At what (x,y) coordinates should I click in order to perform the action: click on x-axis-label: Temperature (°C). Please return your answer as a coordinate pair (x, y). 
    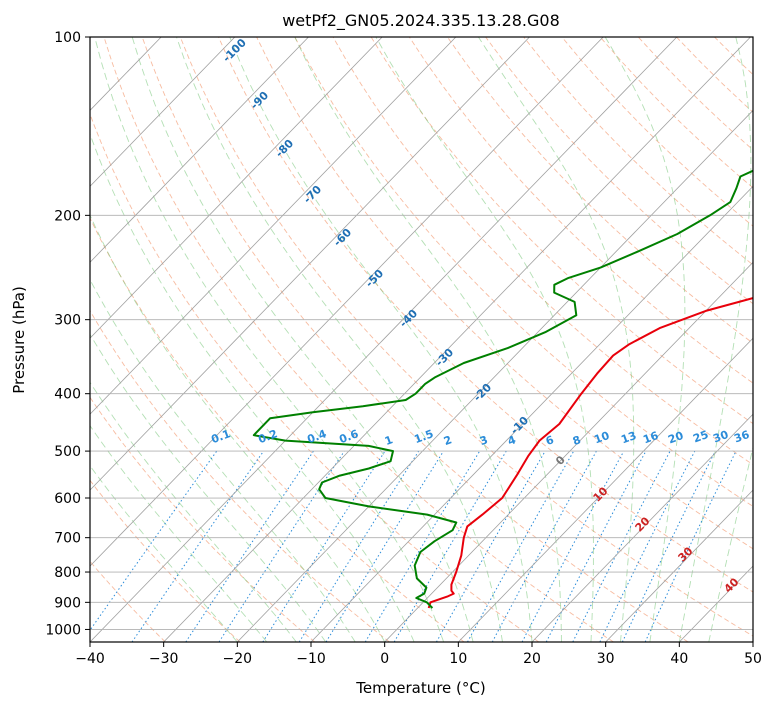
    Looking at the image, I should click on (420, 688).